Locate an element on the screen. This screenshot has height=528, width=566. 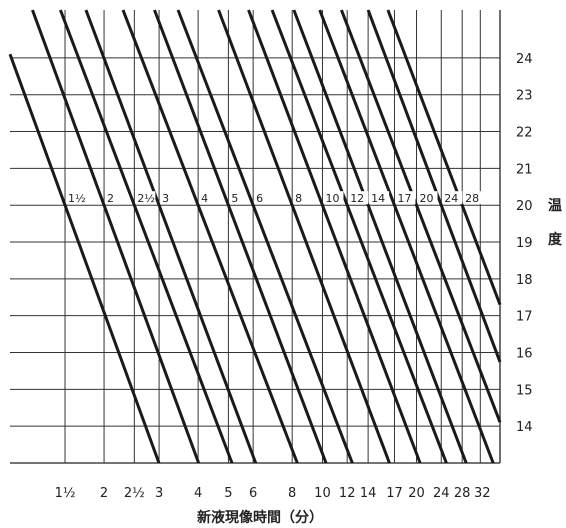
curve-label: 14 is located at coordinates (378, 198).